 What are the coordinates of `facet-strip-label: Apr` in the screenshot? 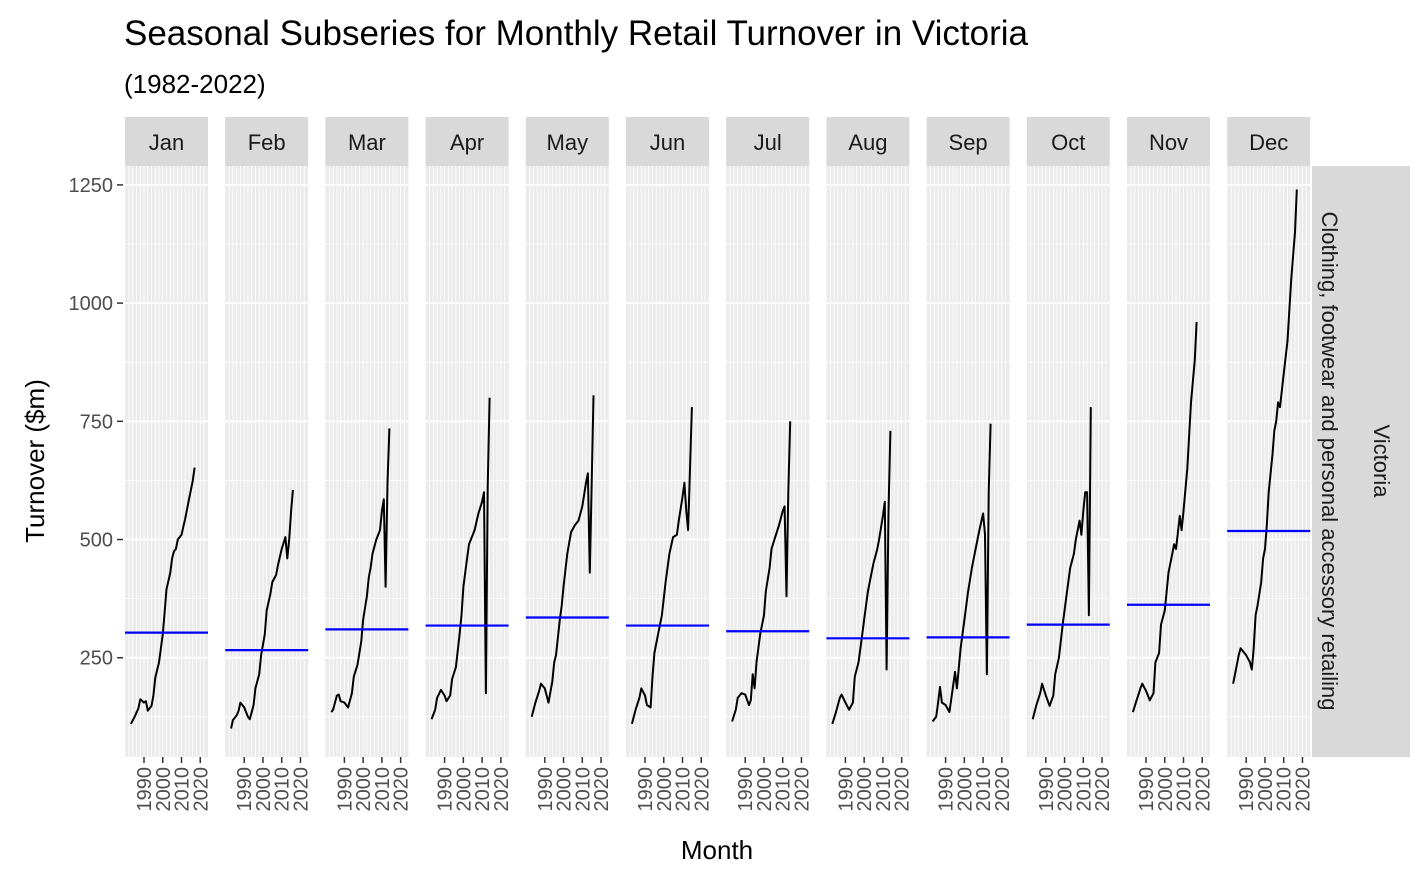 It's located at (467, 142).